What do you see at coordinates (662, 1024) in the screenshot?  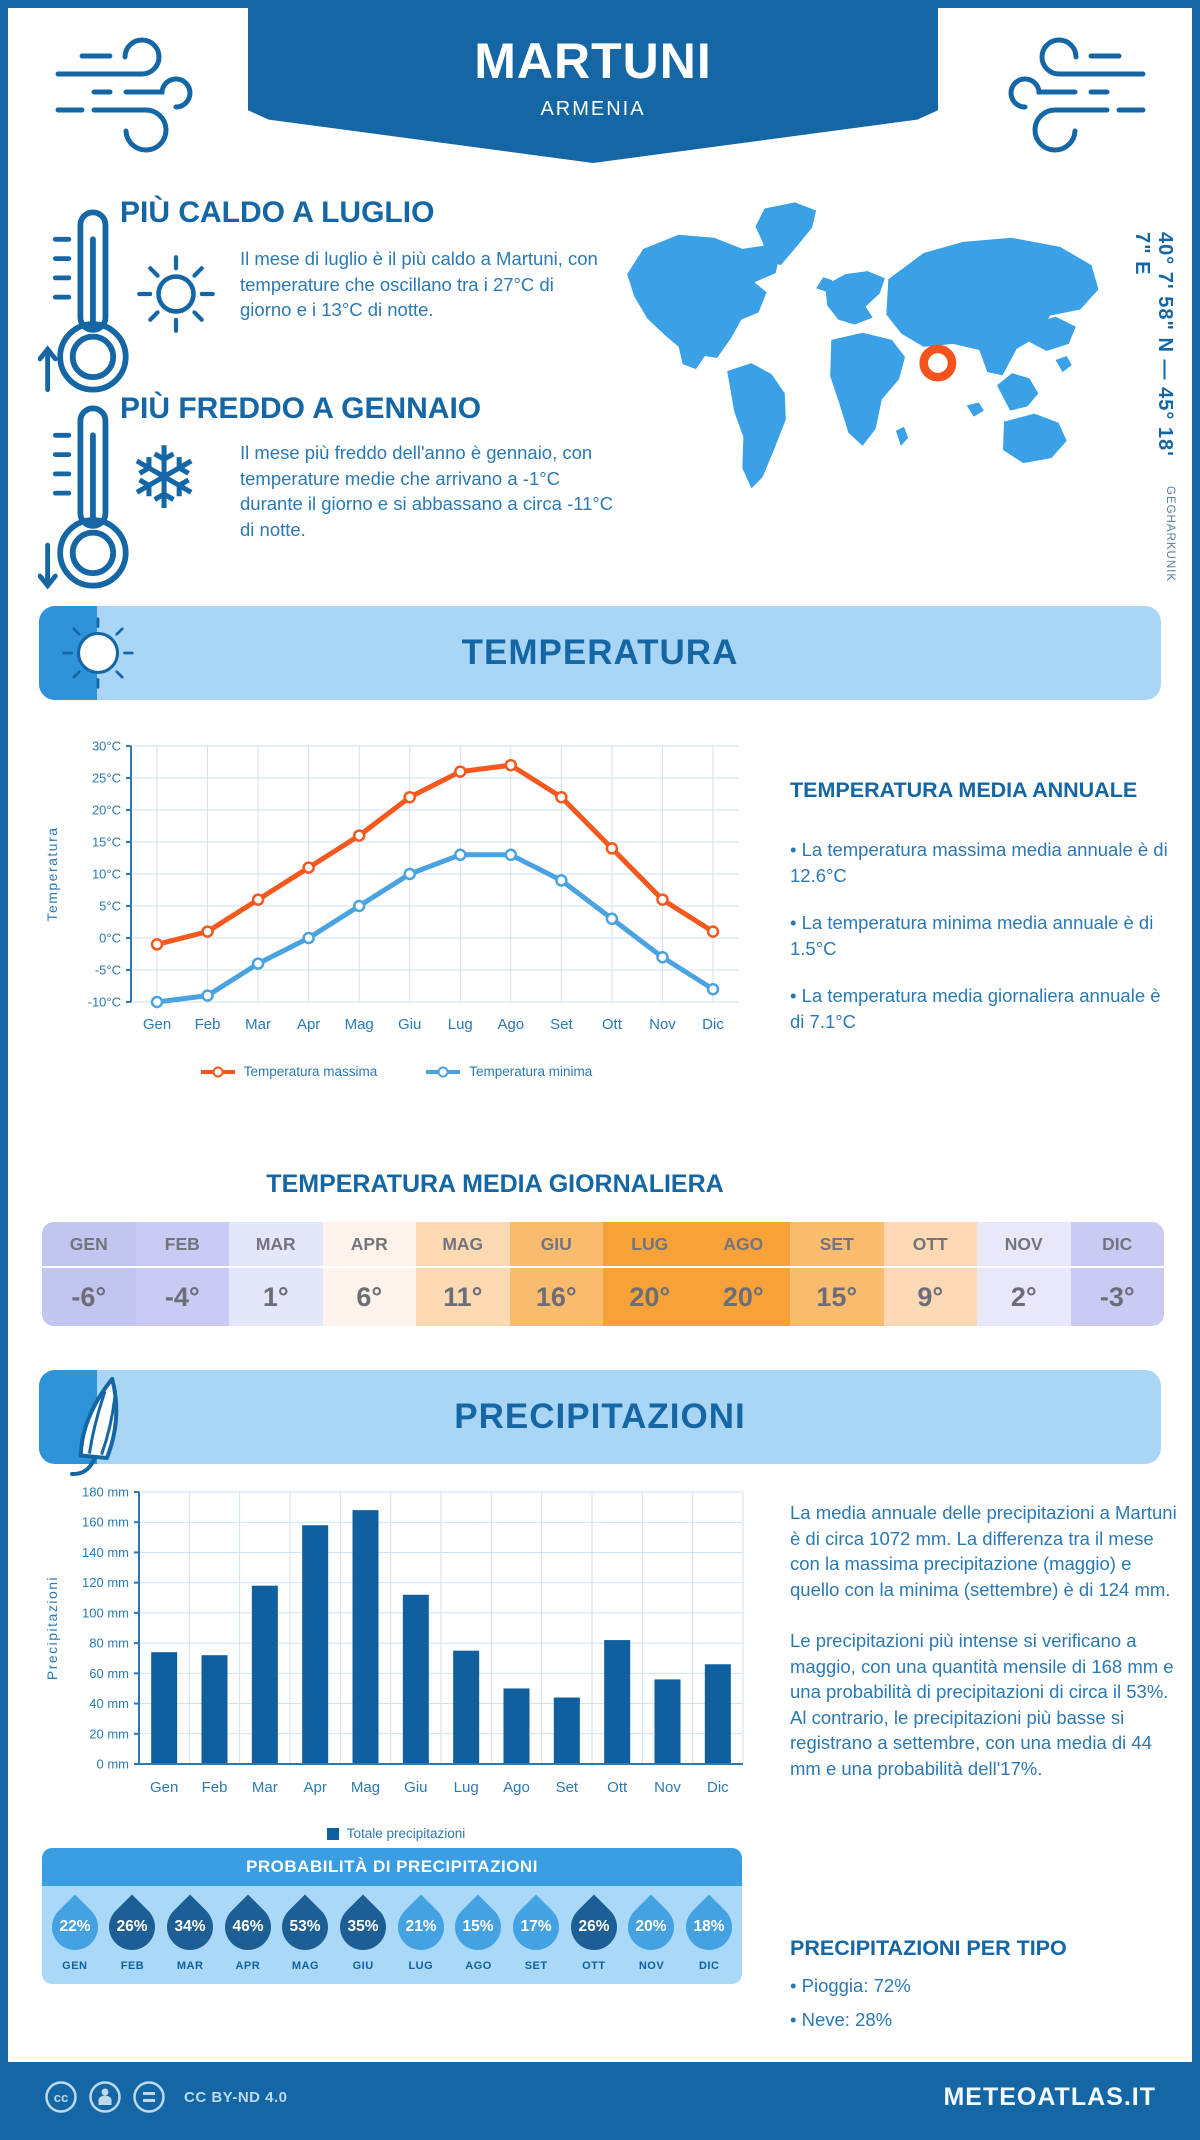 I see `svg-text: Nov` at bounding box center [662, 1024].